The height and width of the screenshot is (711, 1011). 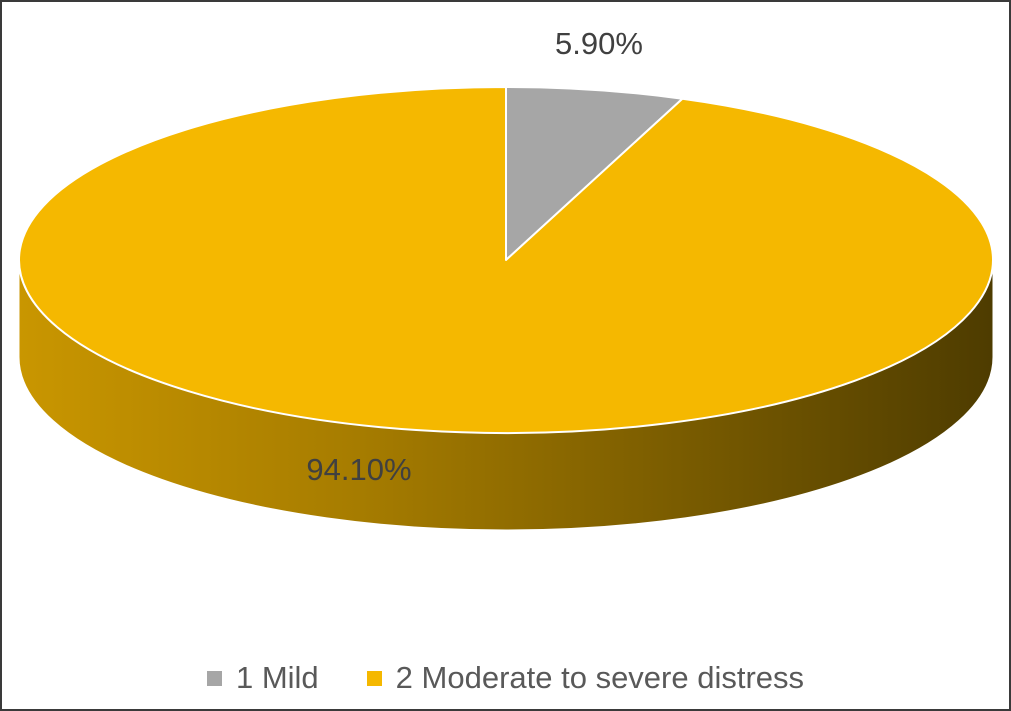 I want to click on legend-item-moderate-to-severe: 2 Moderate to severe distress, so click(x=585, y=678).